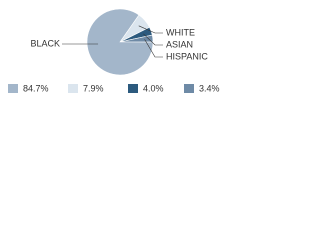 The width and height of the screenshot is (320, 240). I want to click on slice-label: WHITE, so click(180, 32).